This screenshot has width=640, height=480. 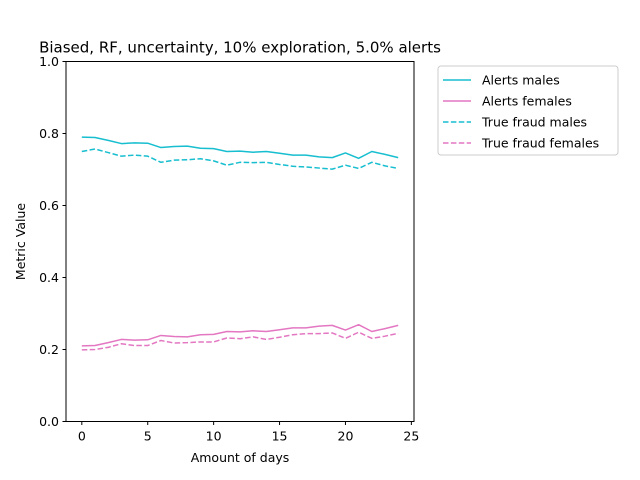 What do you see at coordinates (240, 159) in the screenshot?
I see `series-line-true-fraud-males` at bounding box center [240, 159].